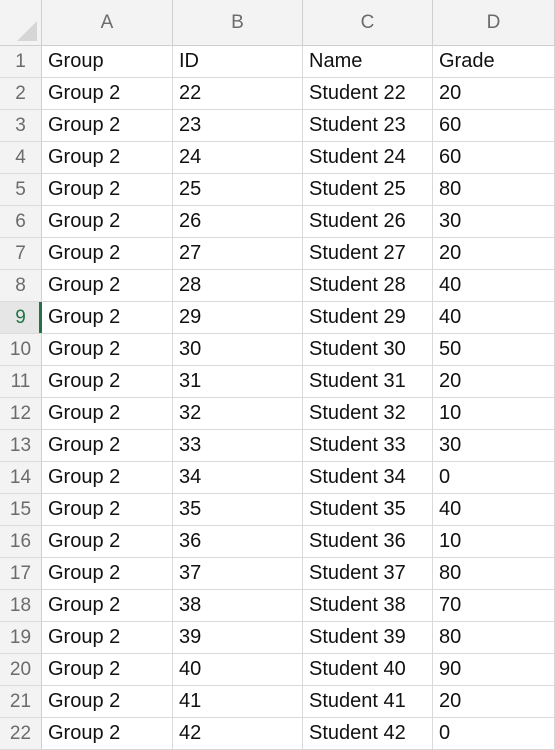 The image size is (555, 750). Describe the element at coordinates (494, 126) in the screenshot. I see `cell-d3: 60` at that location.